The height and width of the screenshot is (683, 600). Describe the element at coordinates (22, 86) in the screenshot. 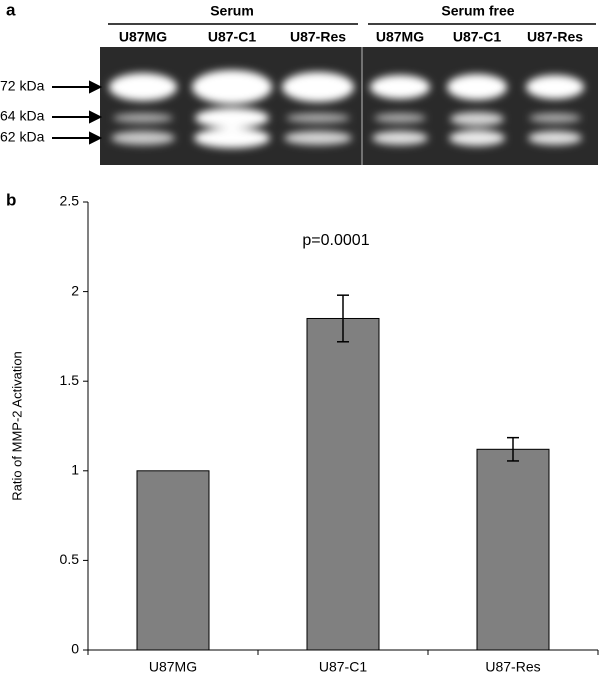

I see `marker-label: 72 kDa` at that location.